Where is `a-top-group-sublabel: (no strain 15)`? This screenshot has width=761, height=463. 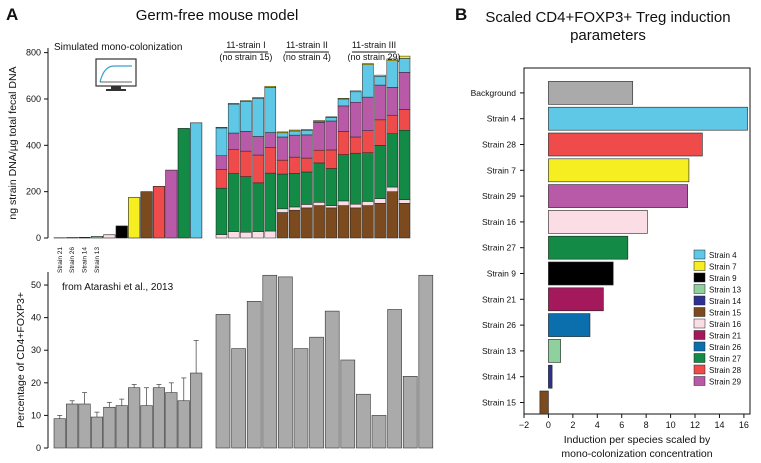 a-top-group-sublabel: (no strain 15) is located at coordinates (245, 57).